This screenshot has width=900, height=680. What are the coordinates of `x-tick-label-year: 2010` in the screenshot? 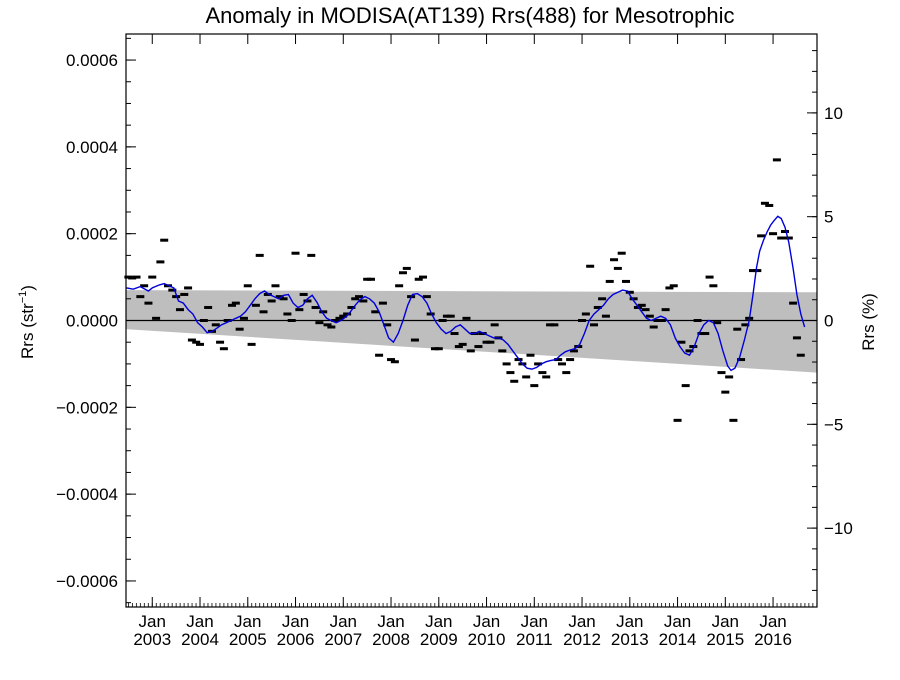 It's located at (487, 639).